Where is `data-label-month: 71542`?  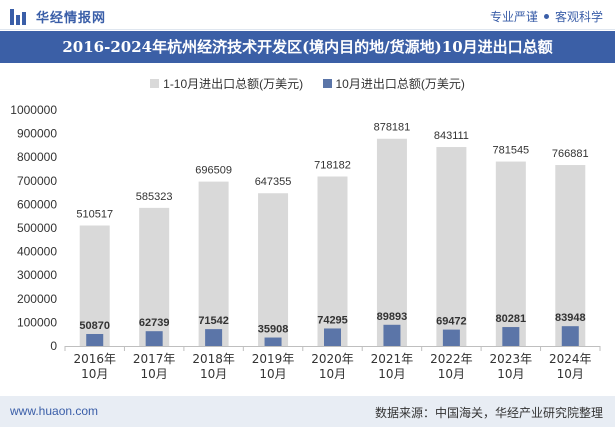
data-label-month: 71542 is located at coordinates (213, 321).